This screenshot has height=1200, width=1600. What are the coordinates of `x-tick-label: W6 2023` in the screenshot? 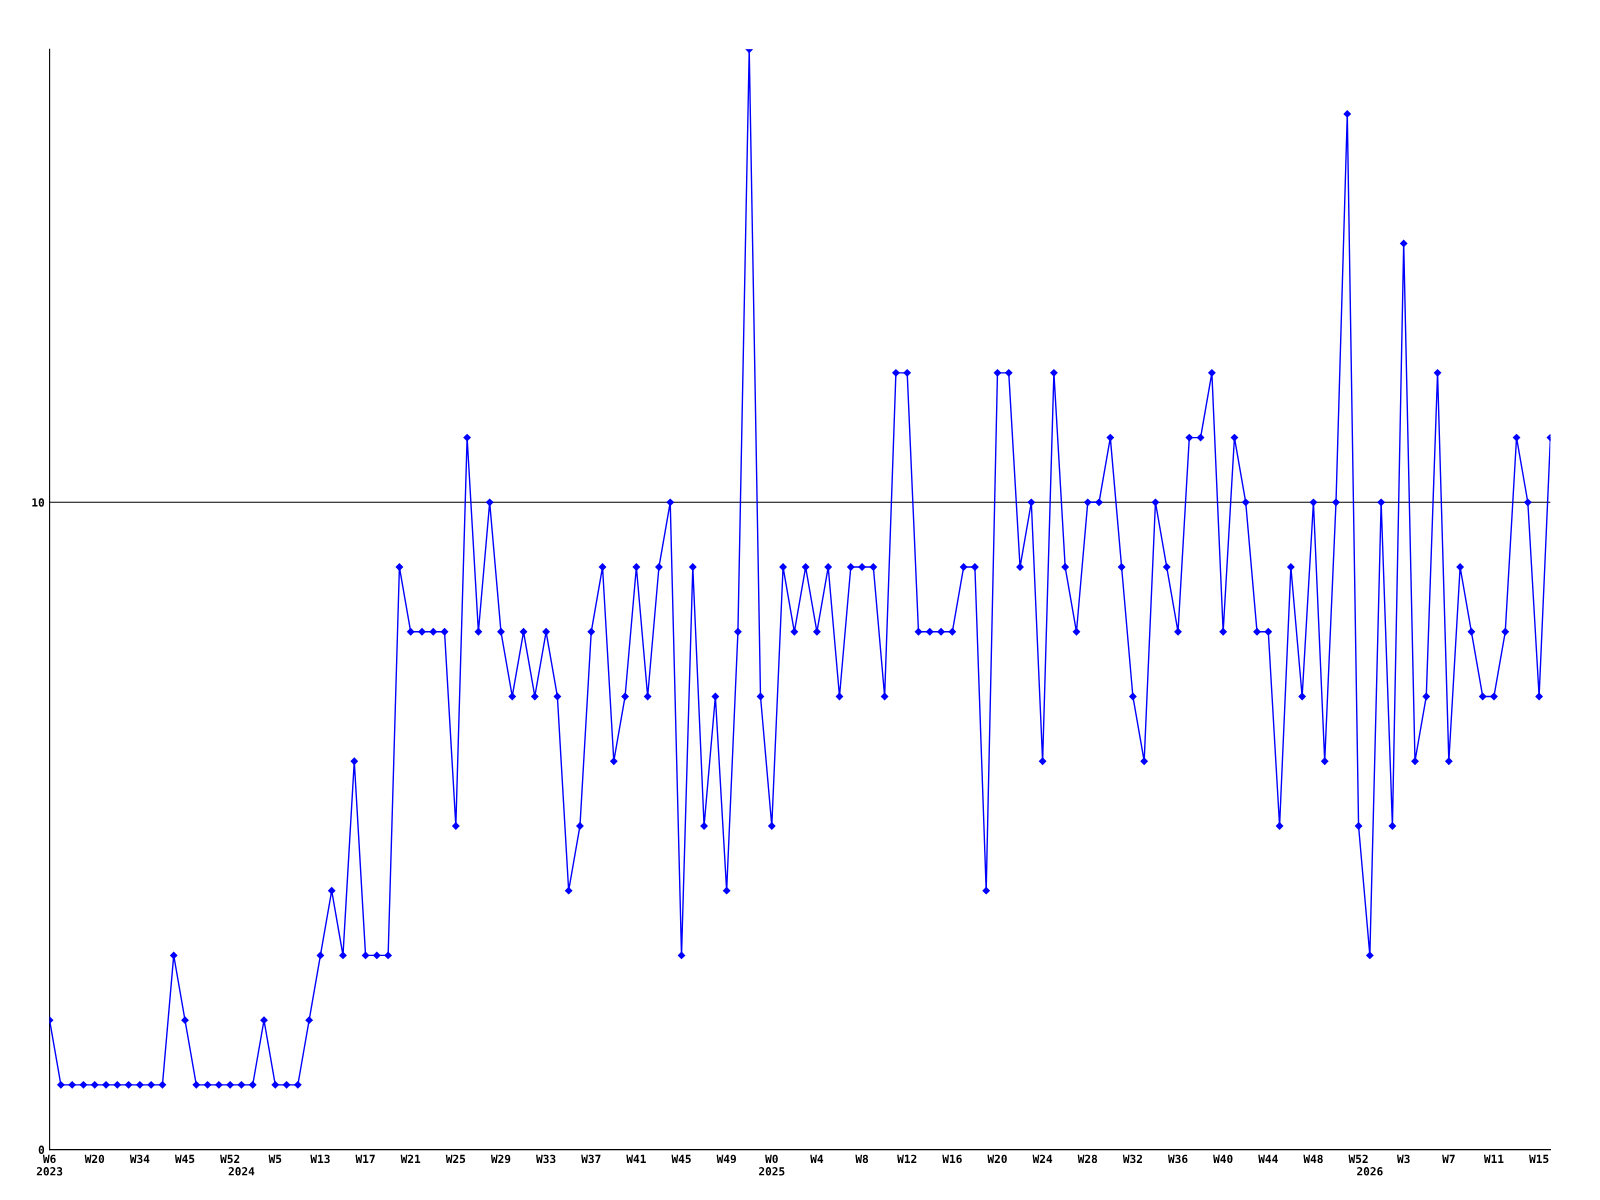 It's located at (49, 1165).